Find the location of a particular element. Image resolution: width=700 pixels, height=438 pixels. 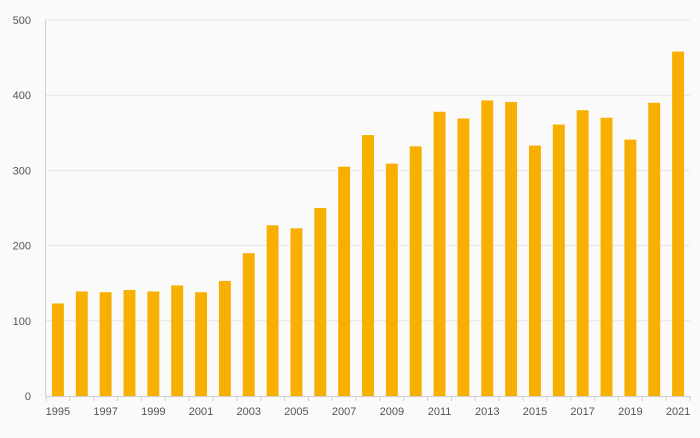

bar-2019 is located at coordinates (630, 267).